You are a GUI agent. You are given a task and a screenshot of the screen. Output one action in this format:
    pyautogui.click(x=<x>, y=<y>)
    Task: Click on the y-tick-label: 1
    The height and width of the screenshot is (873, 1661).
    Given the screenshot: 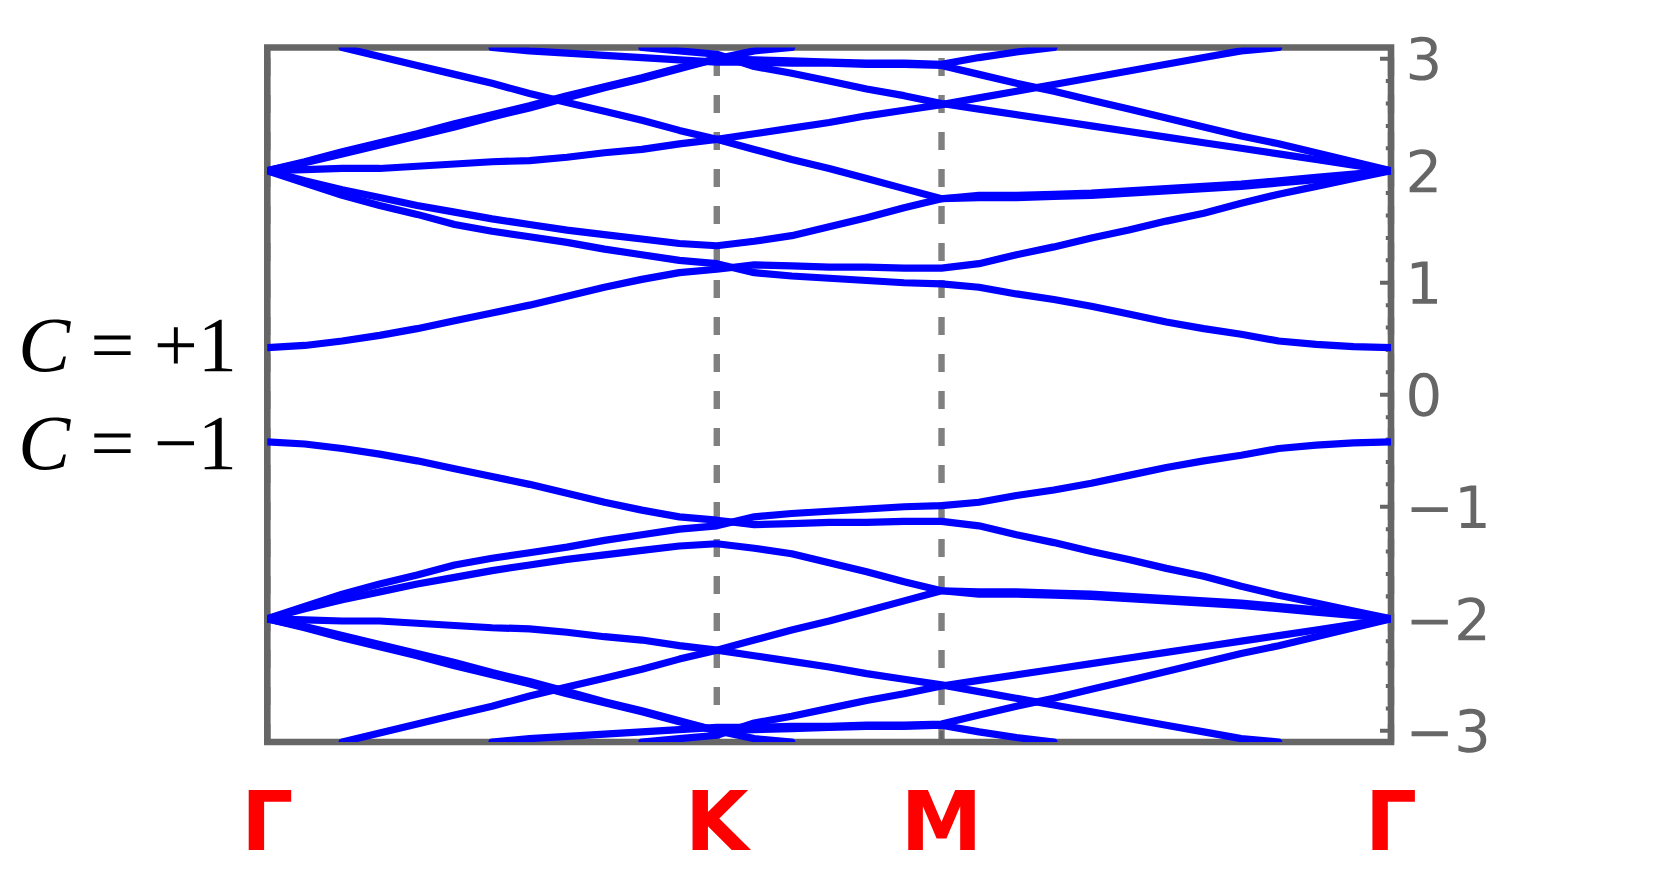 What is the action you would take?
    pyautogui.click(x=1424, y=282)
    